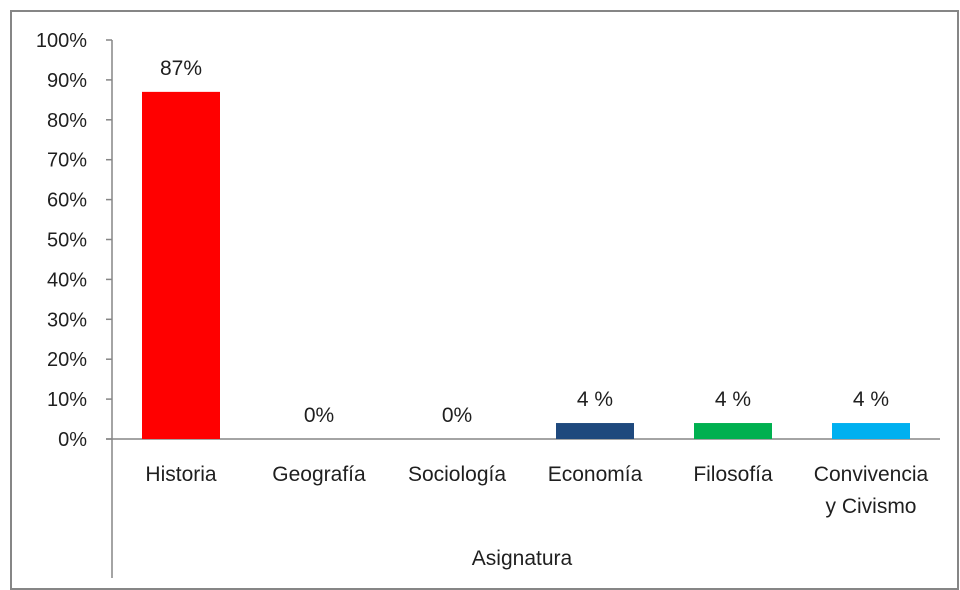 Image resolution: width=960 pixels, height=590 pixels. What do you see at coordinates (72, 440) in the screenshot?
I see `y-tick-label: 0%` at bounding box center [72, 440].